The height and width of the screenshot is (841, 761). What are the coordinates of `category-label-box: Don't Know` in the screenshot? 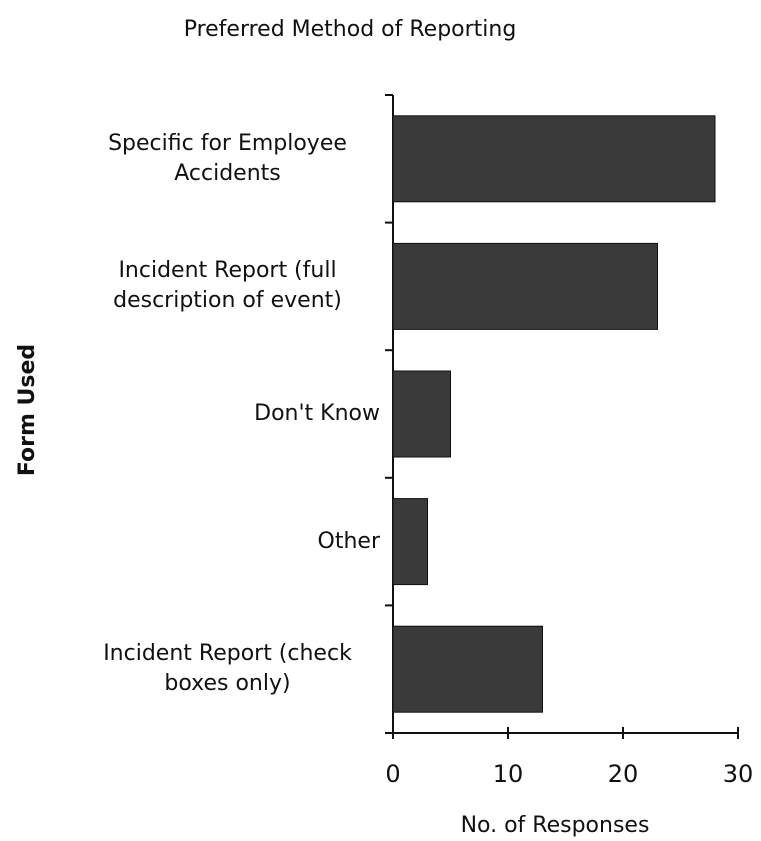 It's located at (200, 414).